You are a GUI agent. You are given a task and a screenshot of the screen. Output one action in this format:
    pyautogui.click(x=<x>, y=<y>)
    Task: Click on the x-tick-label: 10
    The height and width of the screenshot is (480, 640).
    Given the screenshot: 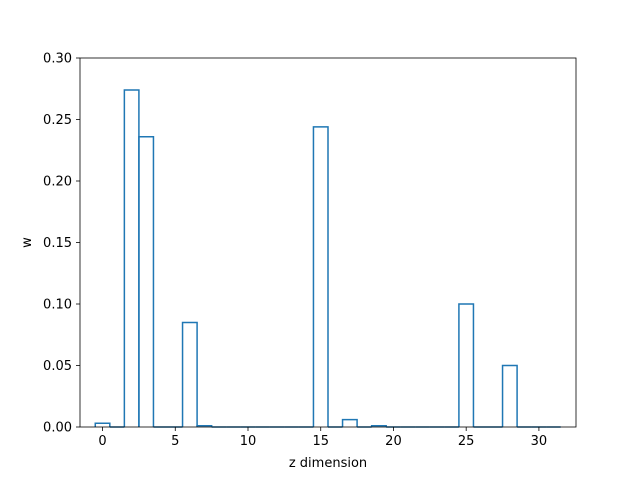 What is the action you would take?
    pyautogui.click(x=248, y=441)
    